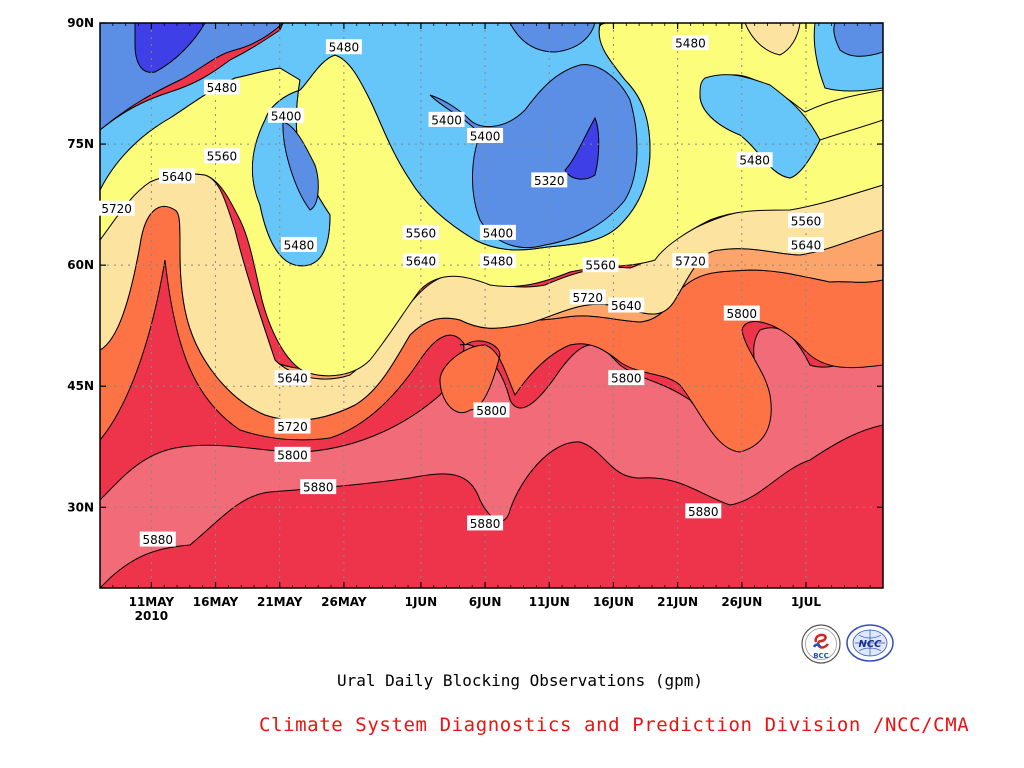 The image size is (1024, 768). What do you see at coordinates (806, 602) in the screenshot?
I see `x-tick-label: 1JUL` at bounding box center [806, 602].